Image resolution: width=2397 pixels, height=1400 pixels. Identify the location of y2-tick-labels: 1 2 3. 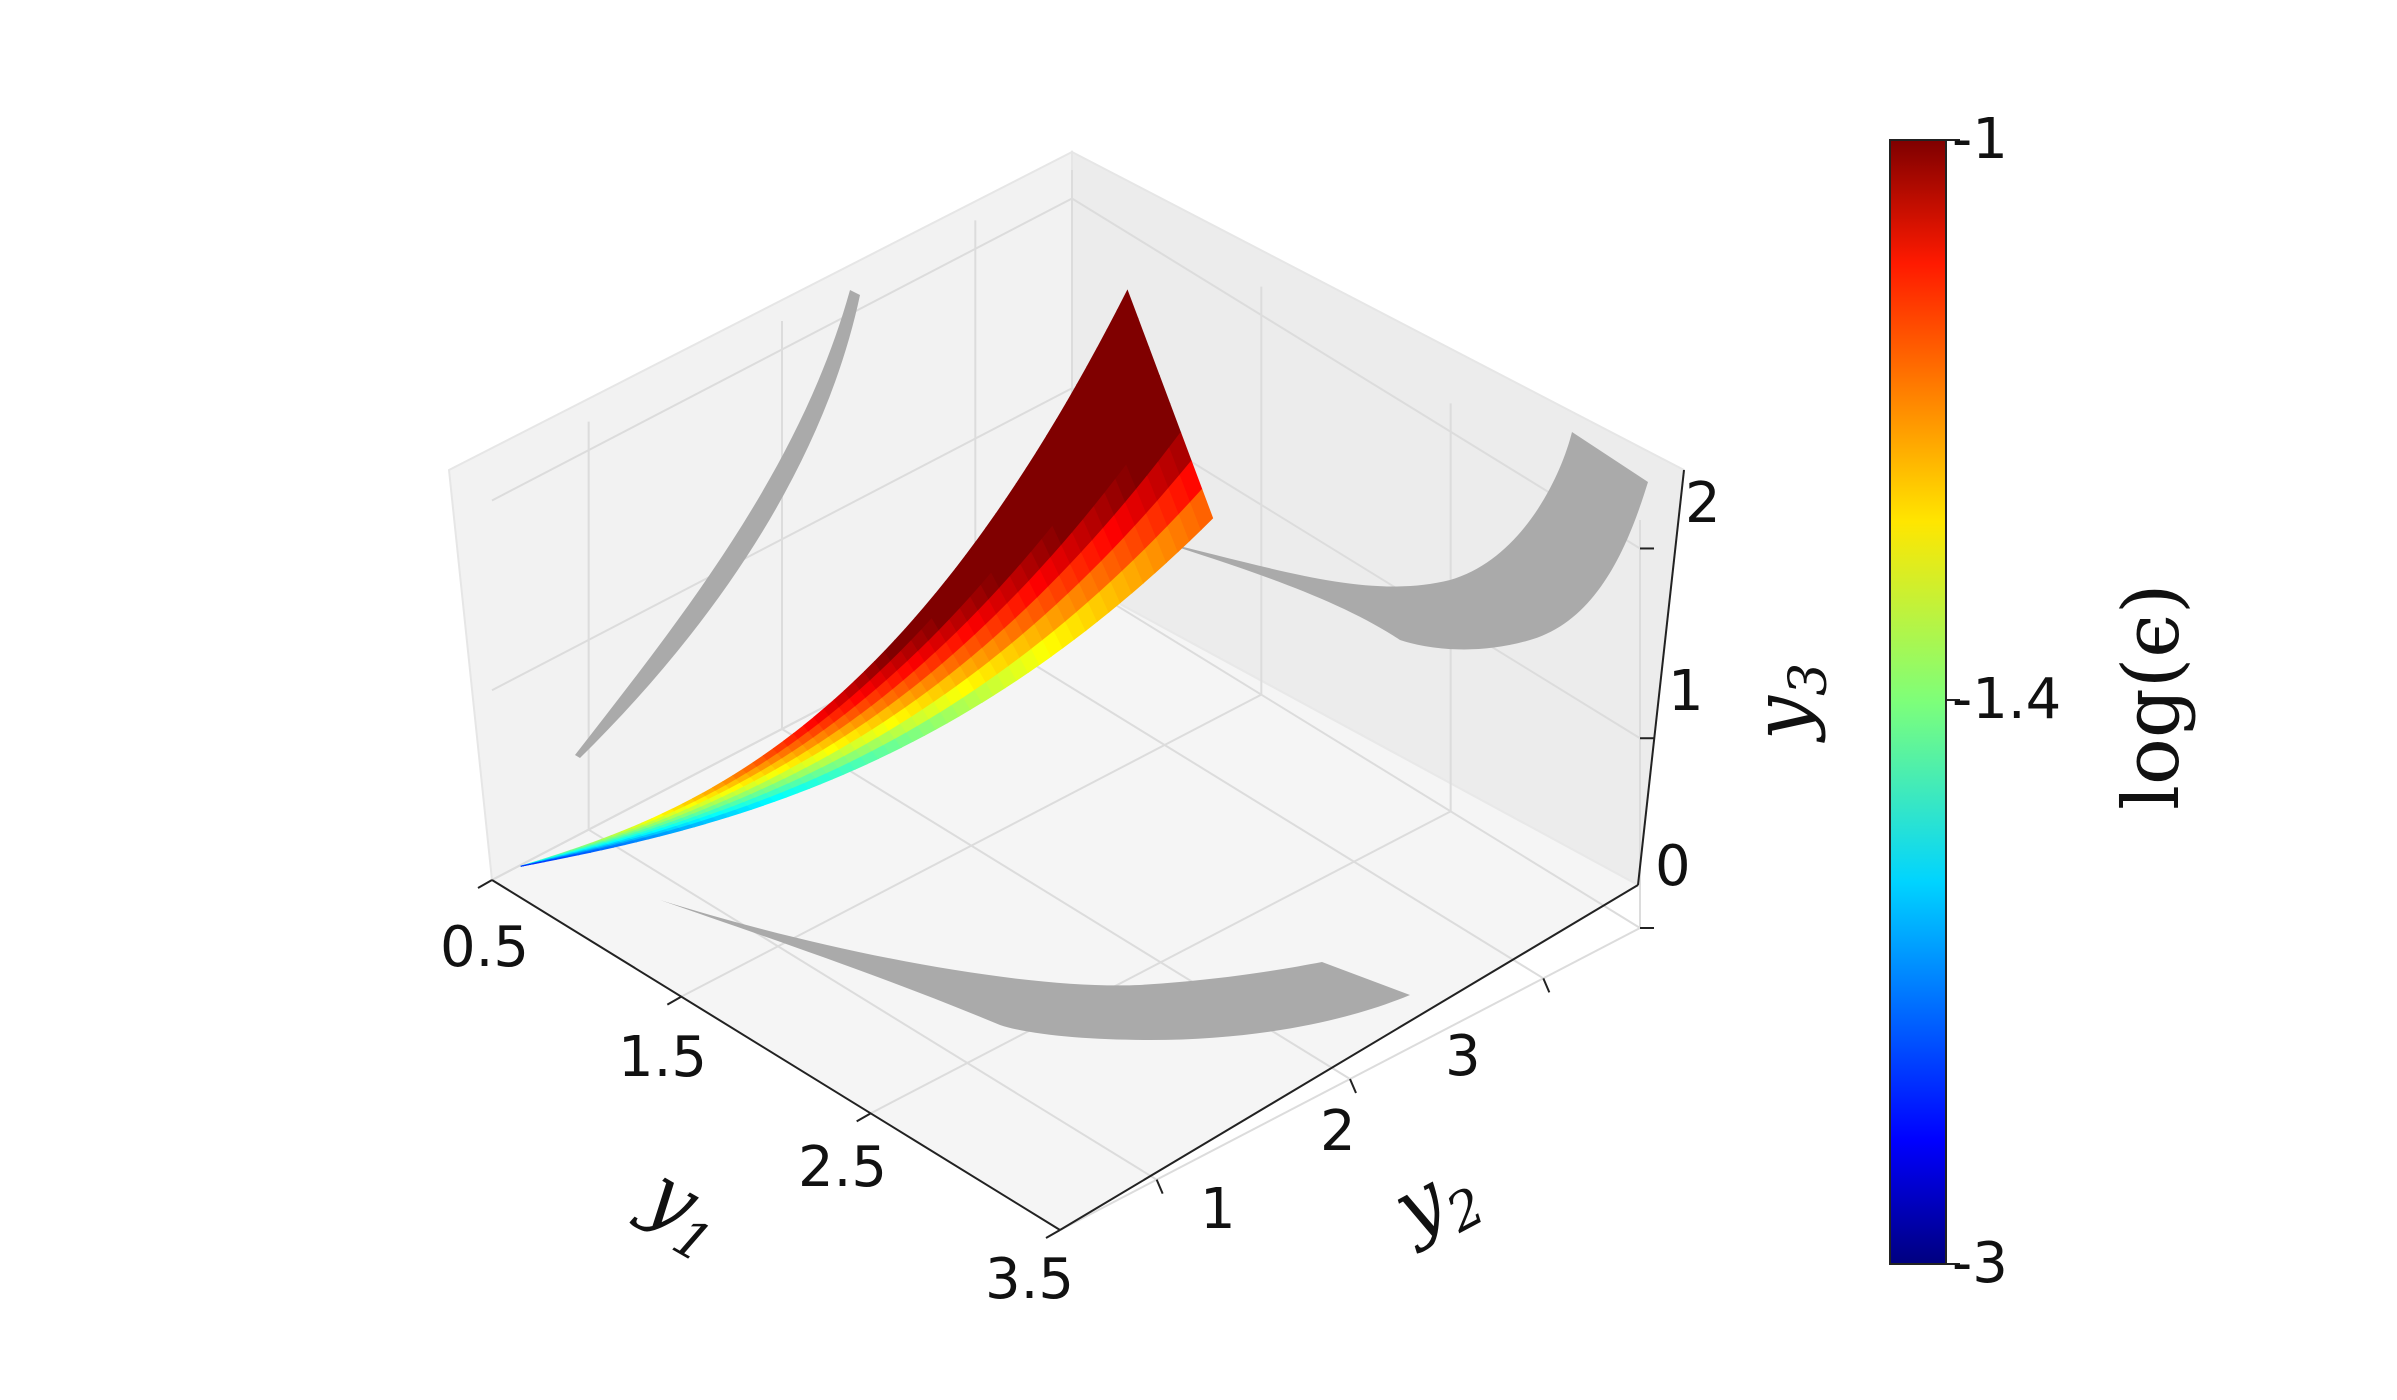
(1340, 1133).